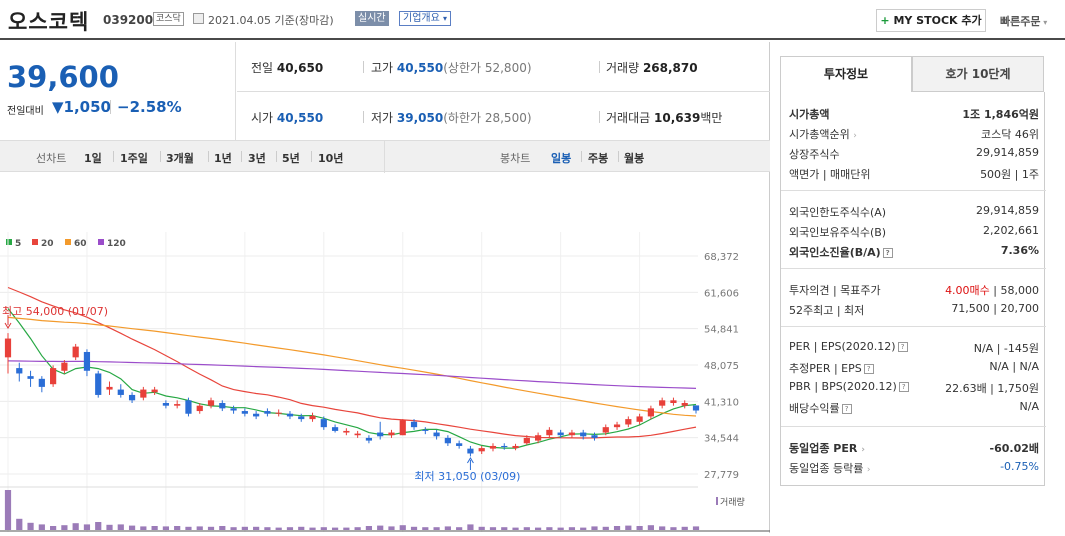 The image size is (1065, 536). What do you see at coordinates (914, 114) in the screenshot?
I see `market-cap-row: 시가총액 1조 1,846억원` at bounding box center [914, 114].